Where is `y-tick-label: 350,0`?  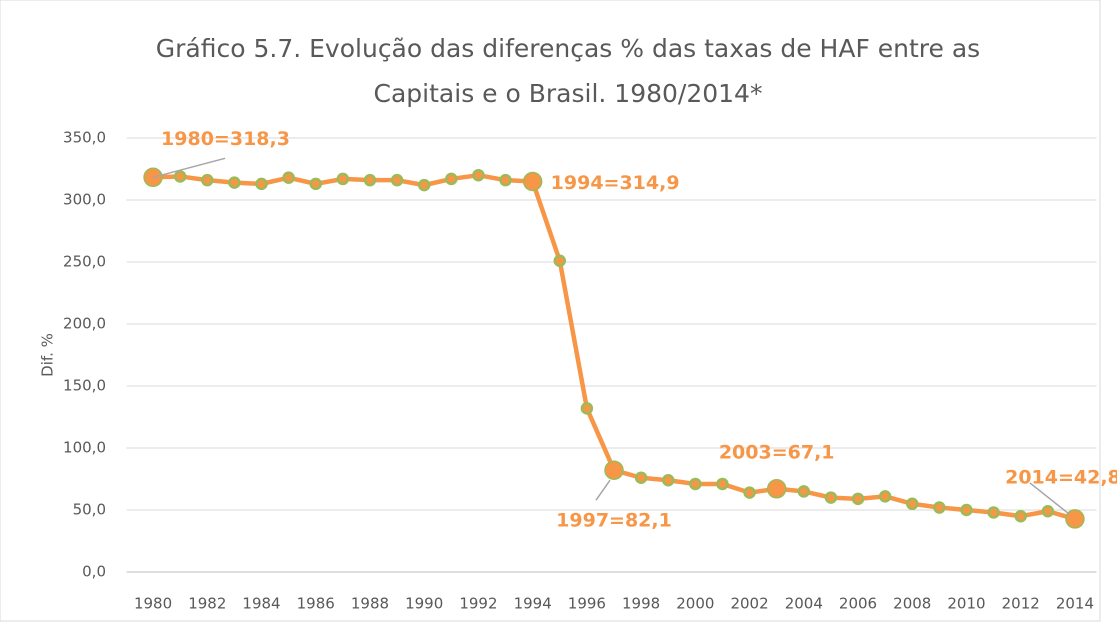
y-tick-label: 350,0 is located at coordinates (84, 138).